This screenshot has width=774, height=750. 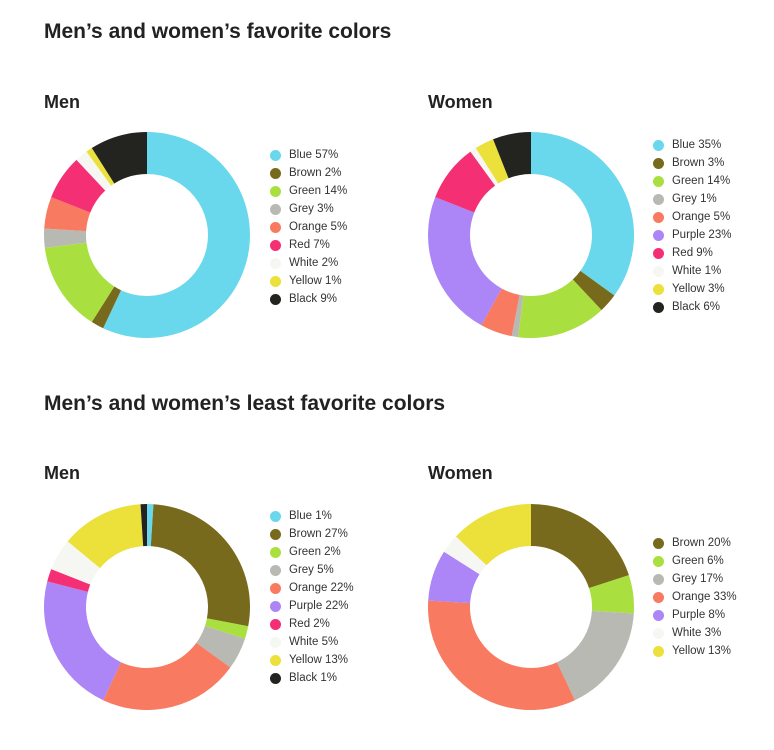 What do you see at coordinates (312, 678) in the screenshot?
I see `legend-item-black: Black 1%` at bounding box center [312, 678].